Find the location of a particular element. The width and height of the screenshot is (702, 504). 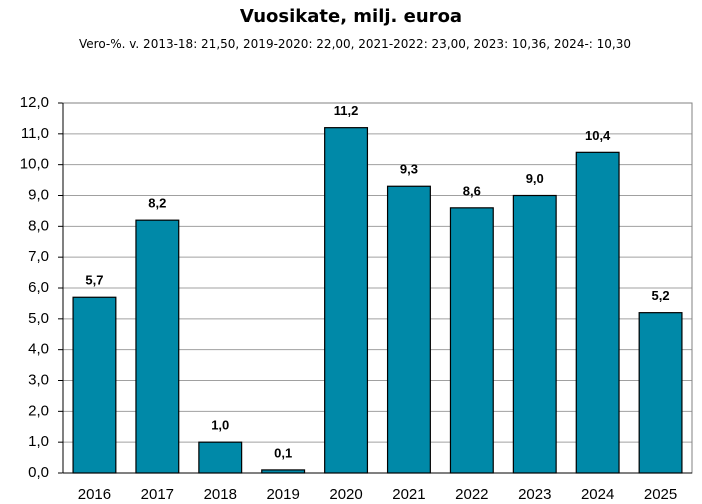

y-tick-label: 7,0 is located at coordinates (38, 256).